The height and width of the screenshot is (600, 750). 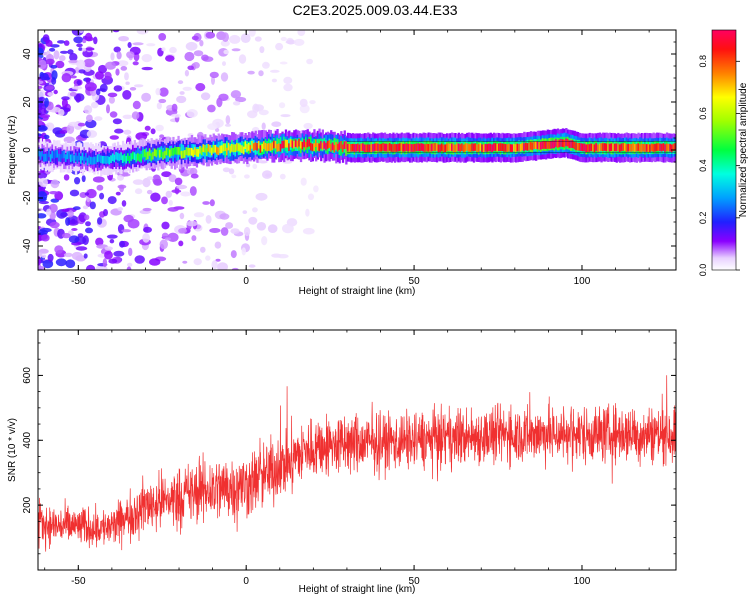 I want to click on snr-xlabel: Height of straight line (km), so click(x=357, y=589).